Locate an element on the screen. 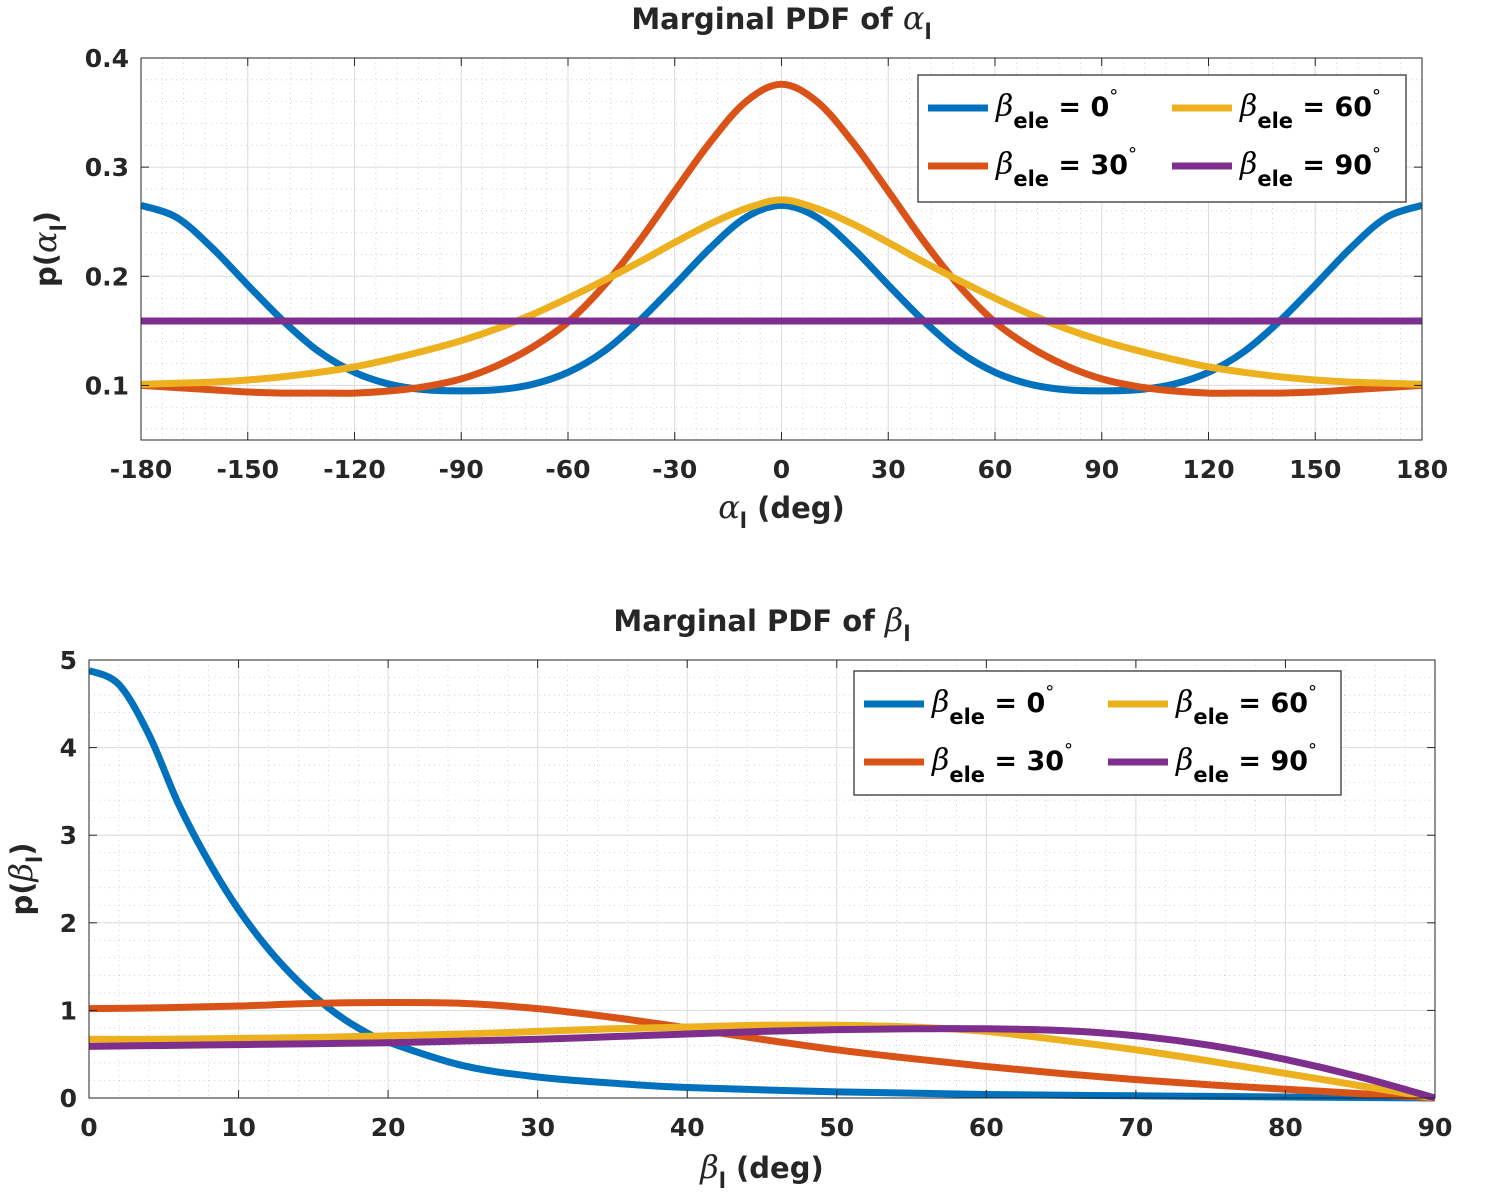  title-var: β is located at coordinates (894, 620).